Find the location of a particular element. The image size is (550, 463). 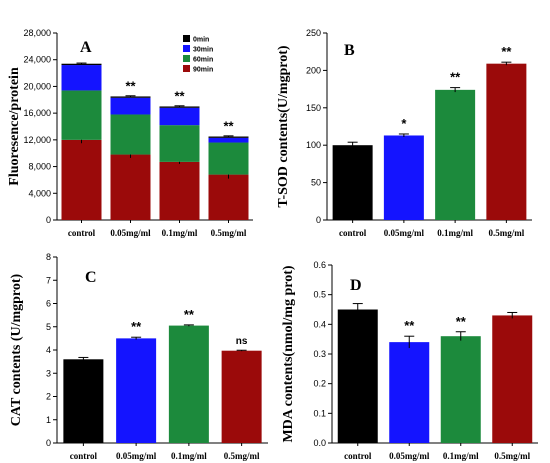

y-tick-label: 7 is located at coordinates (48, 280).